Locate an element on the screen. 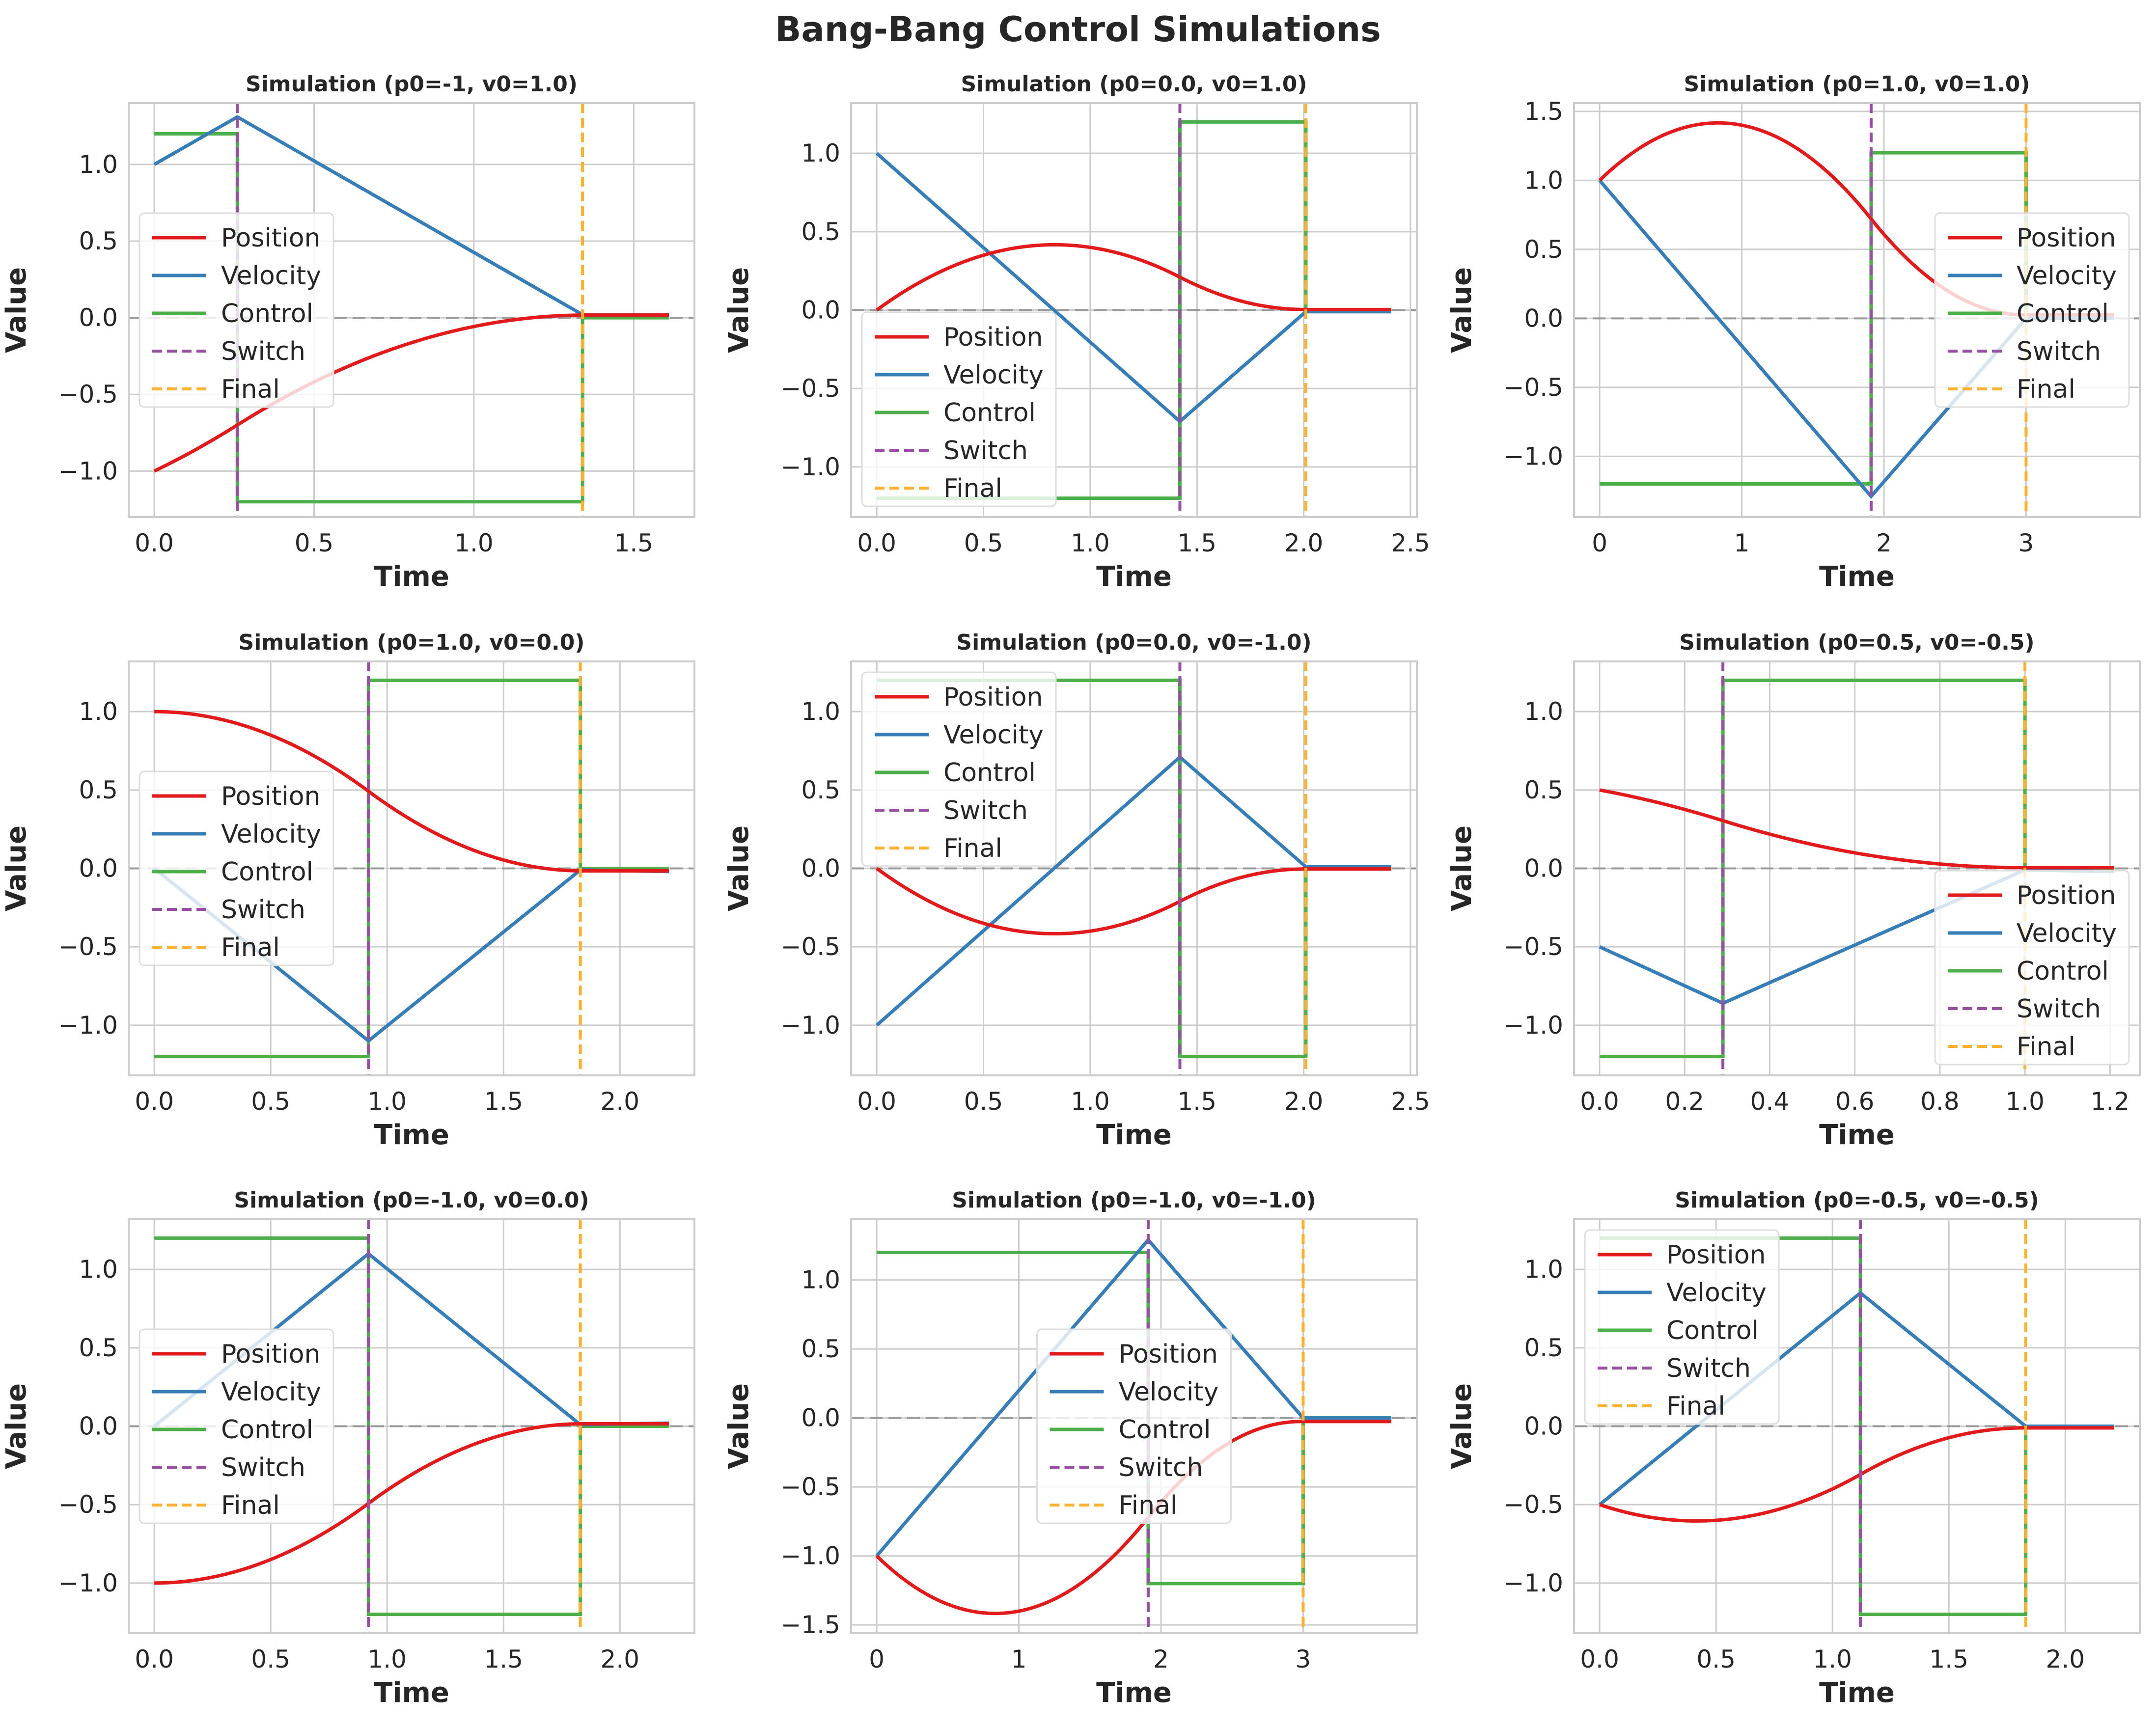 Image resolution: width=2156 pixels, height=1727 pixels. x-tick-label: 0.8 is located at coordinates (1940, 1101).